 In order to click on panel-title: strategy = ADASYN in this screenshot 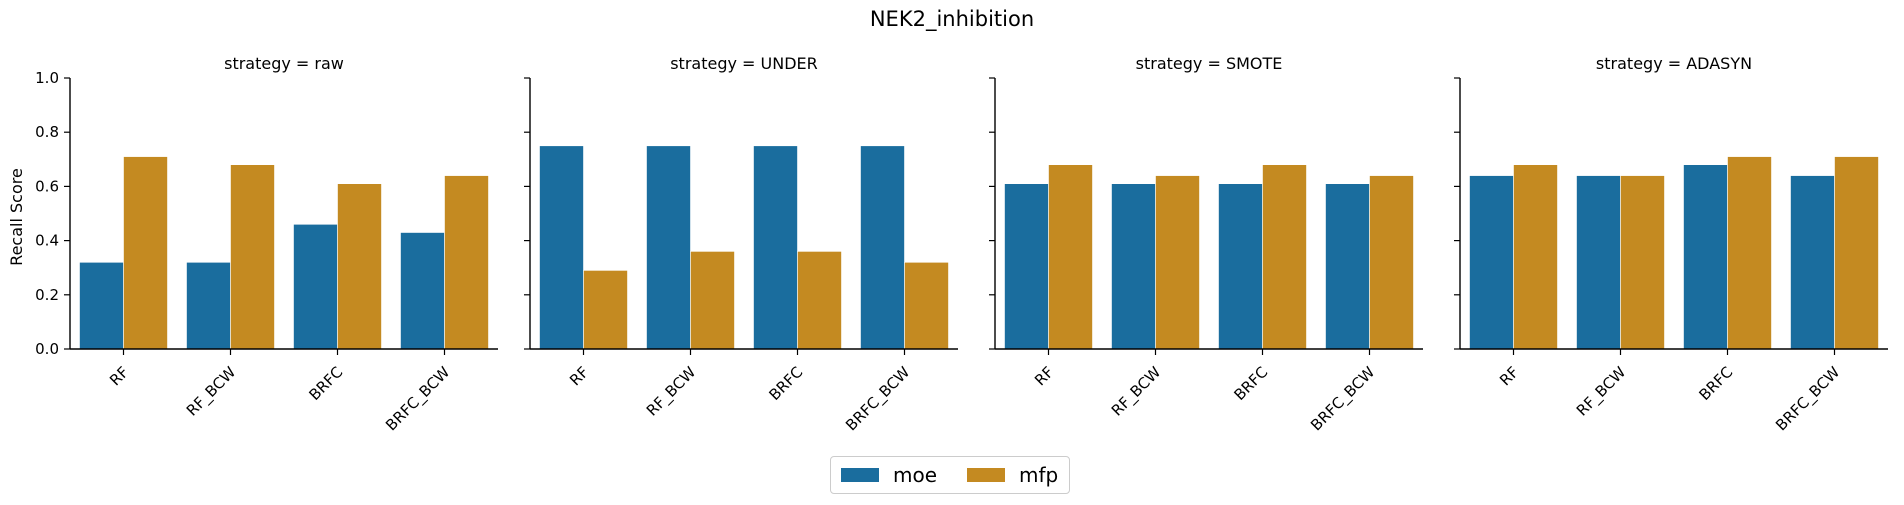, I will do `click(1674, 63)`.